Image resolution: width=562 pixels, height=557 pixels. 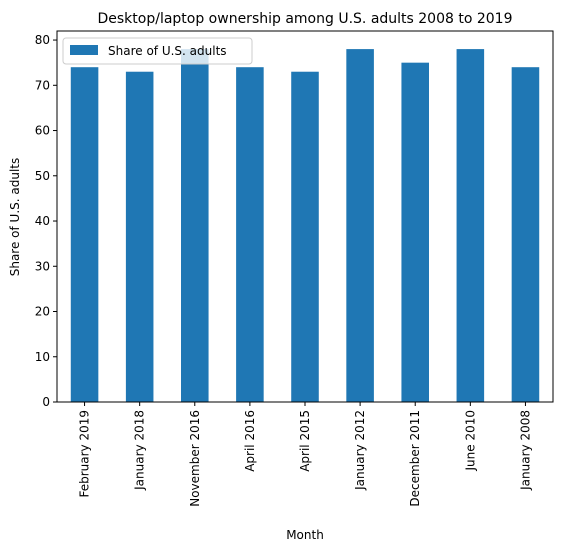 I want to click on y-tick-label: 20, so click(x=42, y=312).